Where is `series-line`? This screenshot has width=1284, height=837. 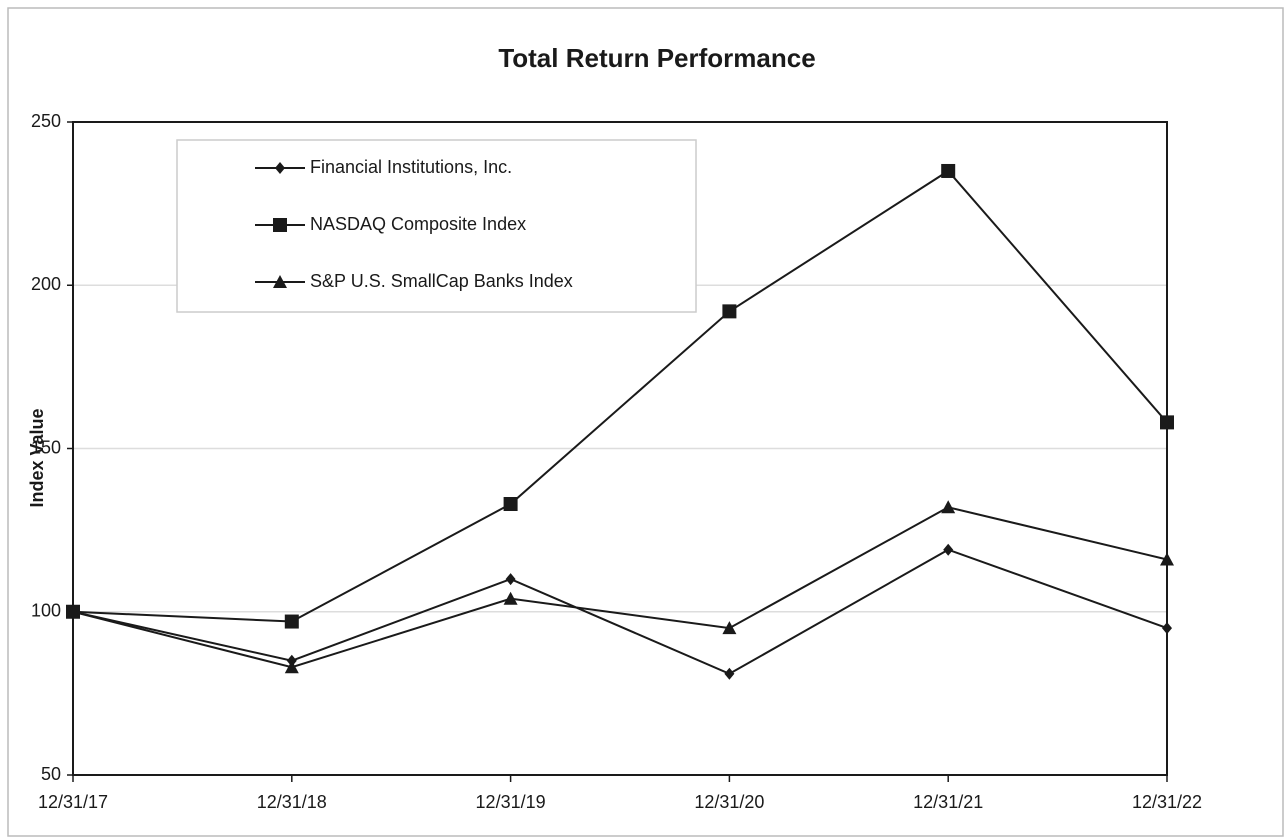
series-line is located at coordinates (620, 611).